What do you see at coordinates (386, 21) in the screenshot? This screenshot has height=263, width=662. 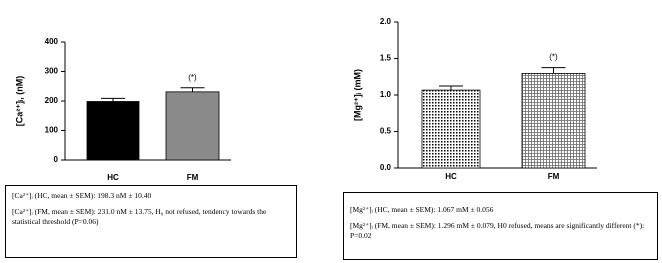 I see `y-tick-label: 2.0` at bounding box center [386, 21].